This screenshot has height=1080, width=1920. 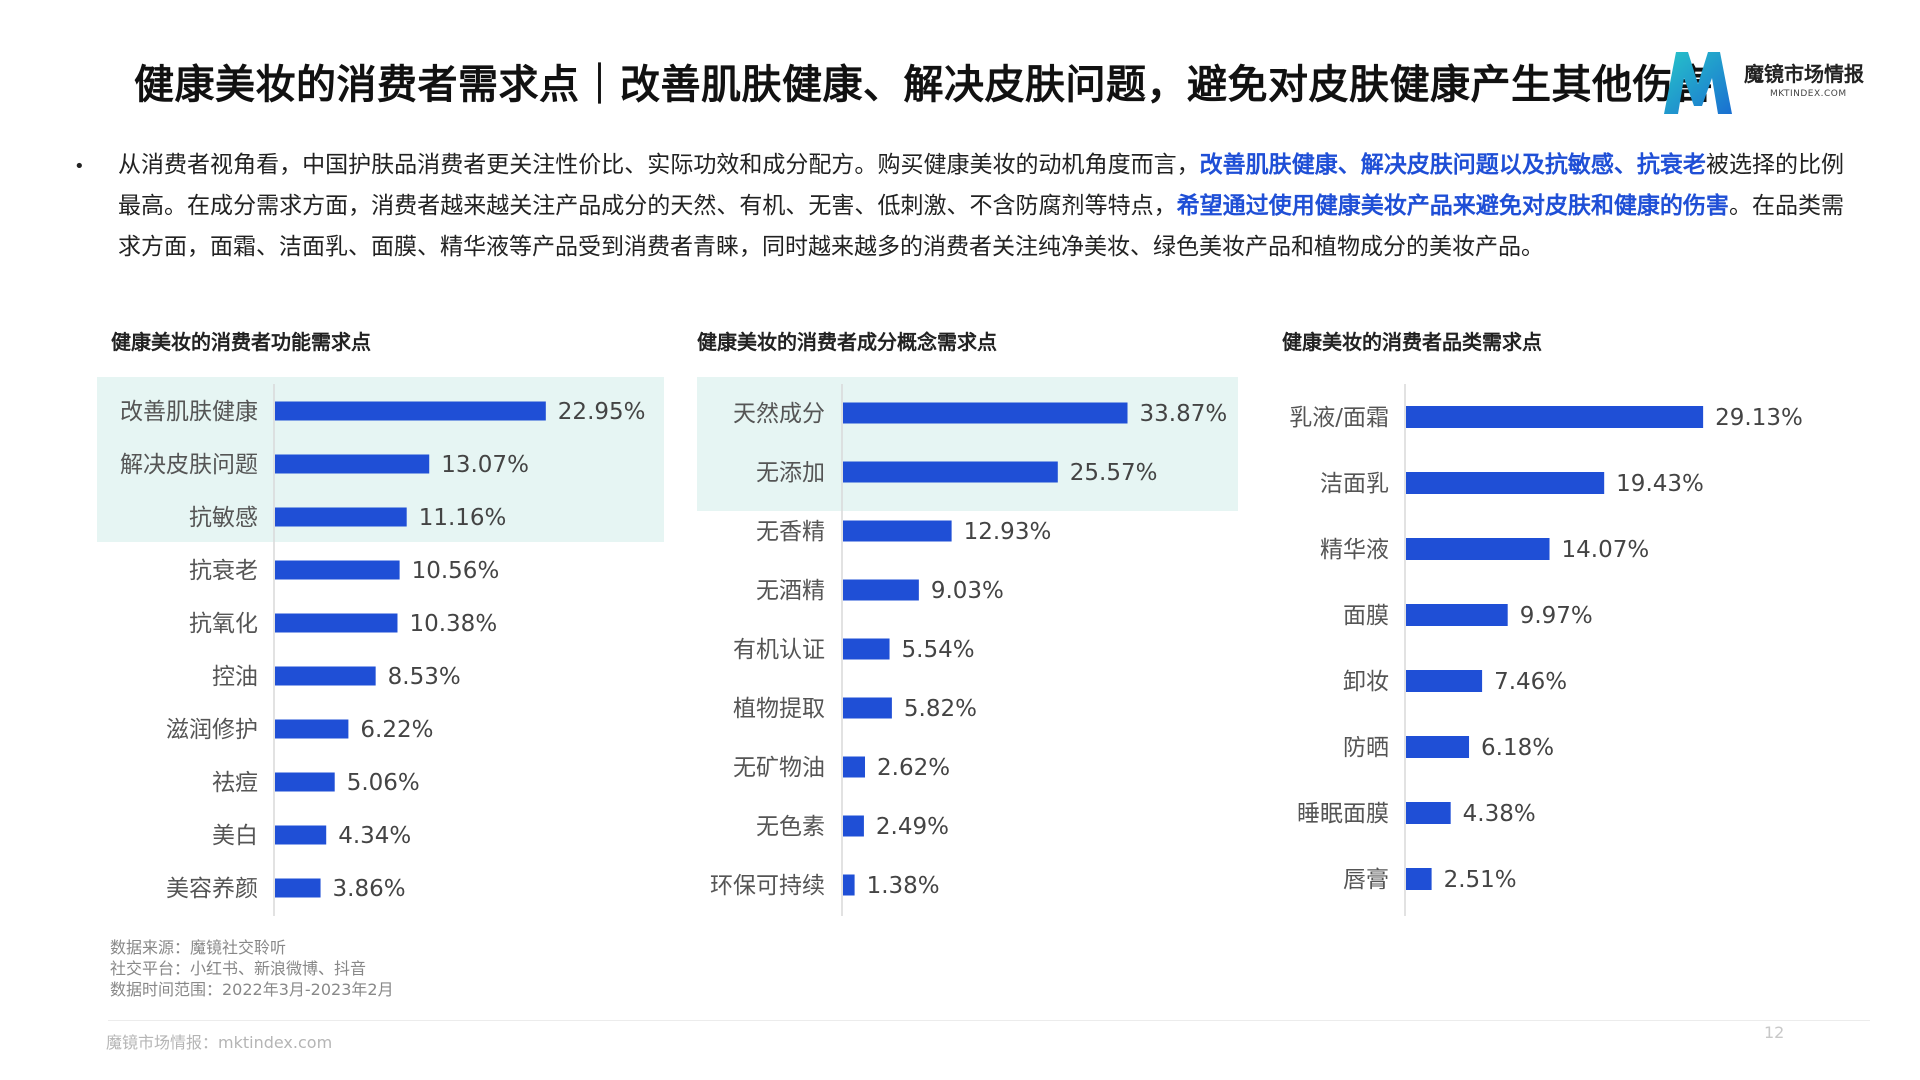 I want to click on category-value-label: 14.07%, so click(x=1606, y=550).